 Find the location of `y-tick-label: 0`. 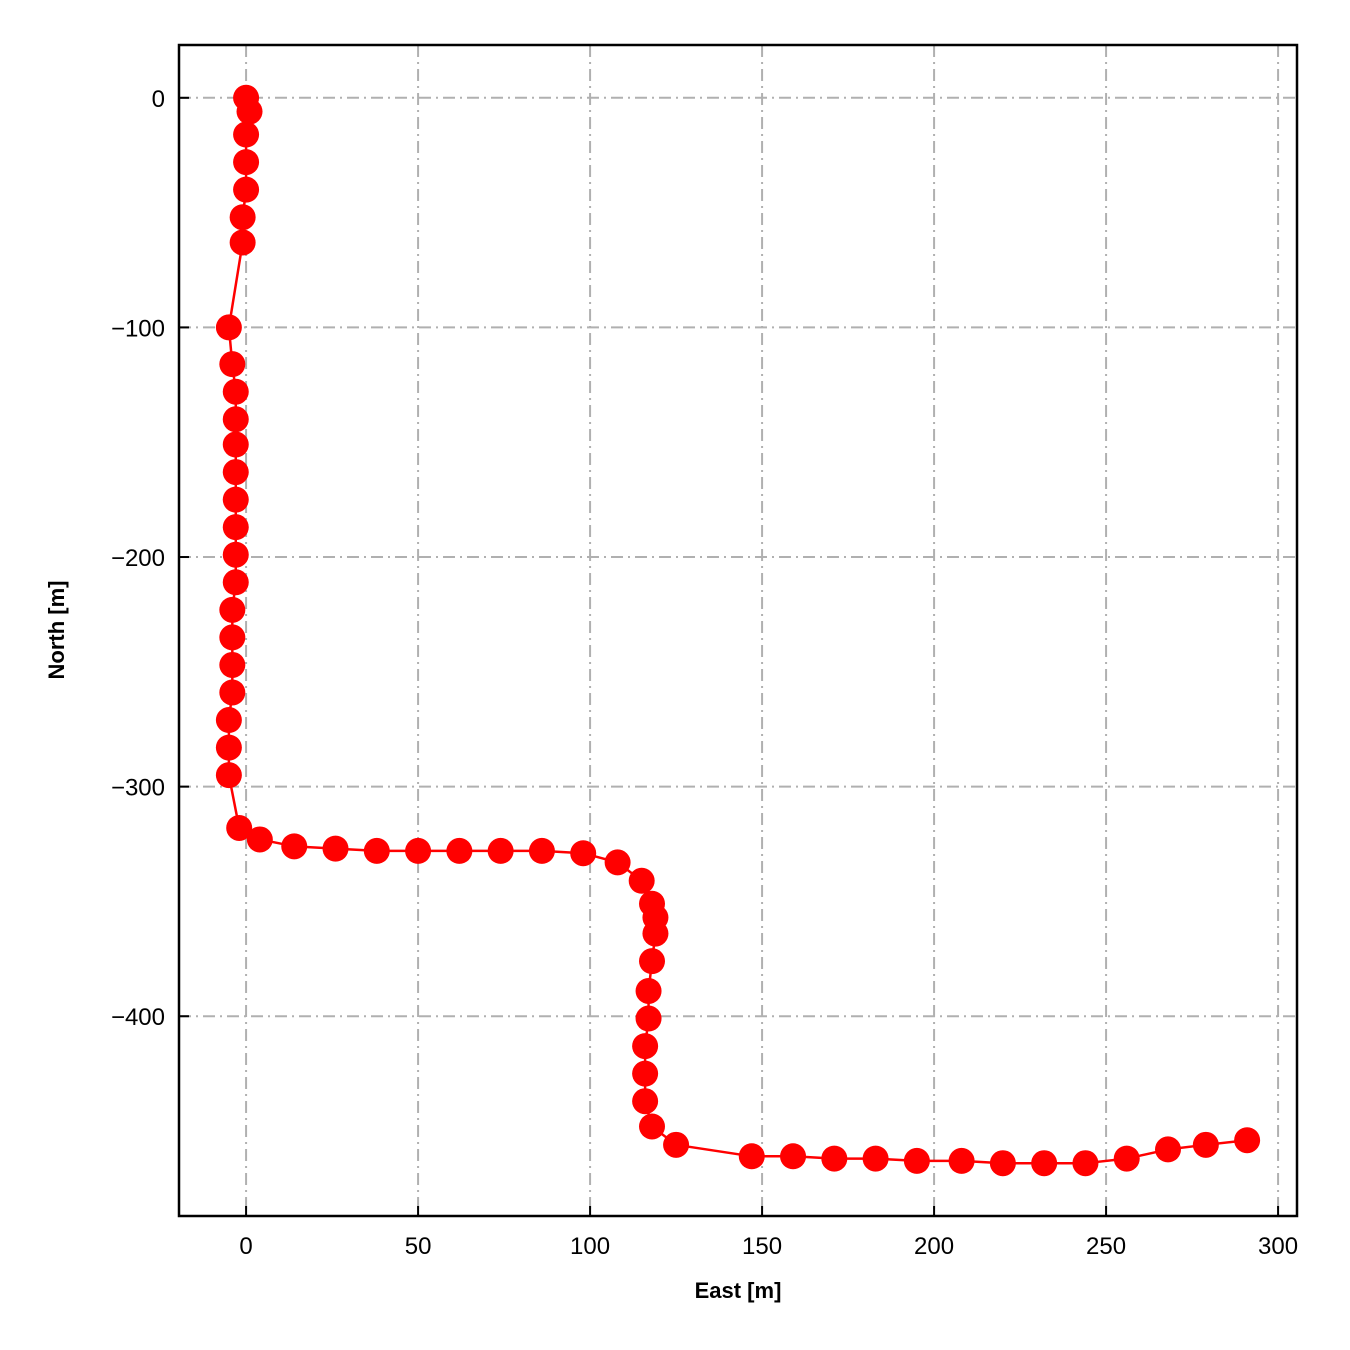

y-tick-label: 0 is located at coordinates (158, 99).